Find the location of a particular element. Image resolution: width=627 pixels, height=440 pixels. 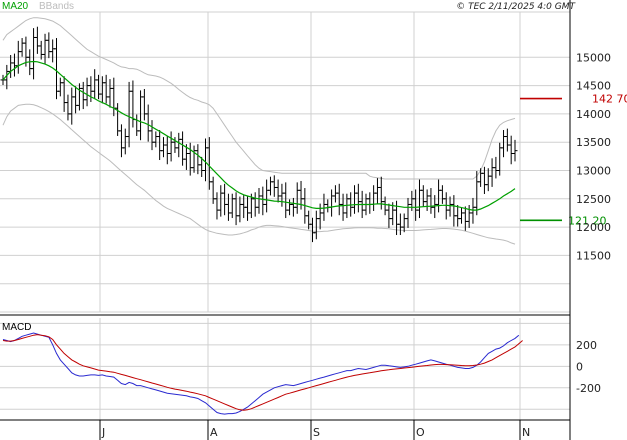

macd-label: MACD is located at coordinates (16, 327).